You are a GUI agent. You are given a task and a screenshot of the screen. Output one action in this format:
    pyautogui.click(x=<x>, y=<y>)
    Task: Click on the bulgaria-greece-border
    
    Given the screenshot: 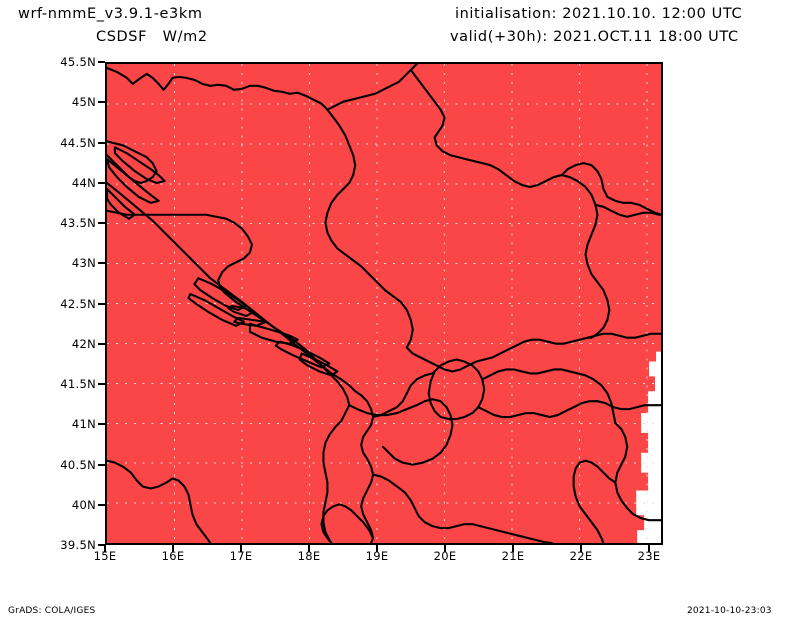 What is the action you would take?
    pyautogui.click(x=594, y=501)
    